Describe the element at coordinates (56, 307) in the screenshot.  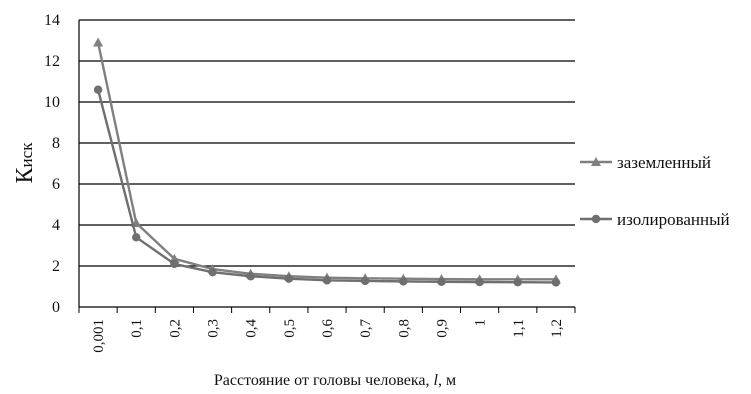
I see `y-tick-label: 0` at that location.